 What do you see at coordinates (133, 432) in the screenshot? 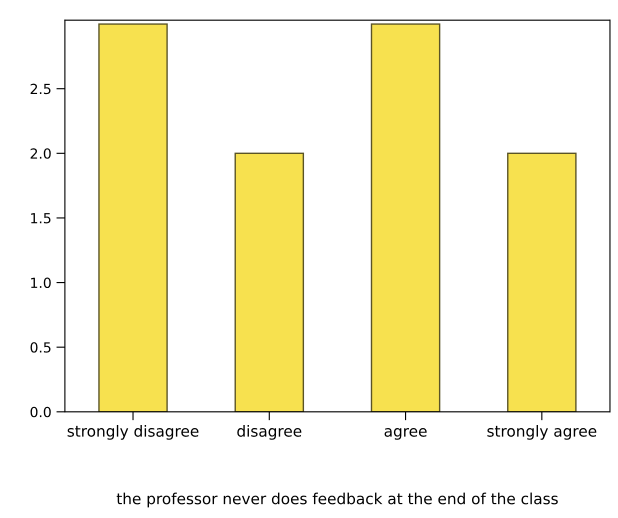
I see `x-tick-label: strongly disagree` at bounding box center [133, 432].